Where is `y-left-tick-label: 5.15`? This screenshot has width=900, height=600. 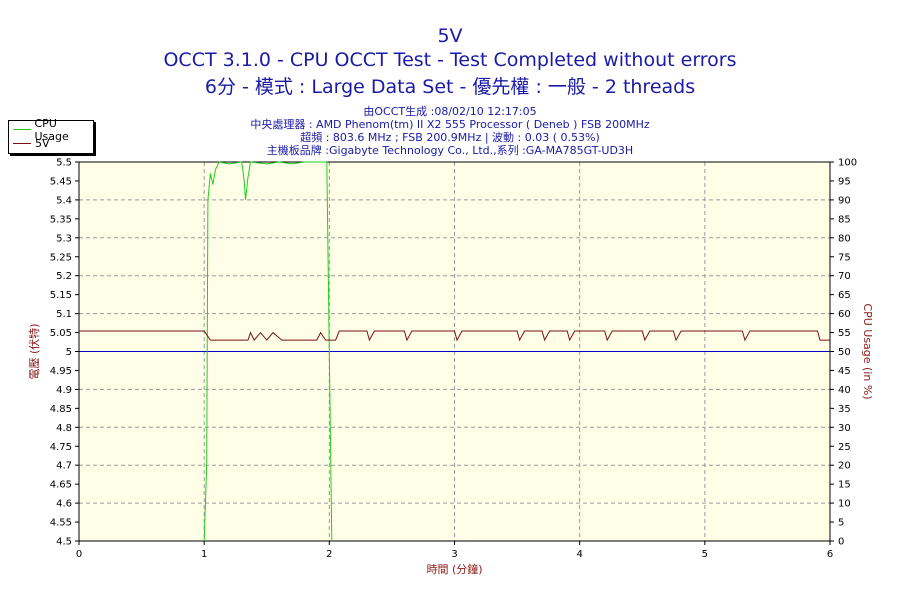
y-left-tick-label: 5.15 is located at coordinates (61, 295).